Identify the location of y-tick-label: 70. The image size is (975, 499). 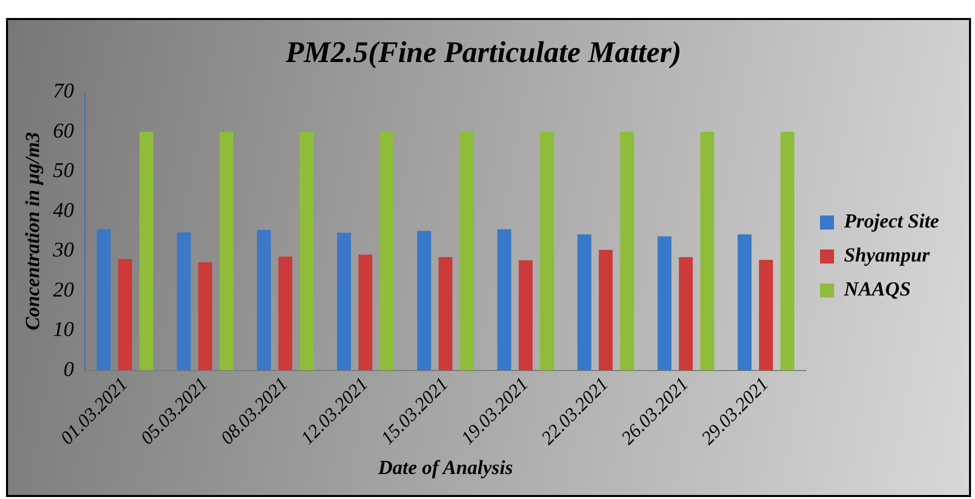
(63, 90).